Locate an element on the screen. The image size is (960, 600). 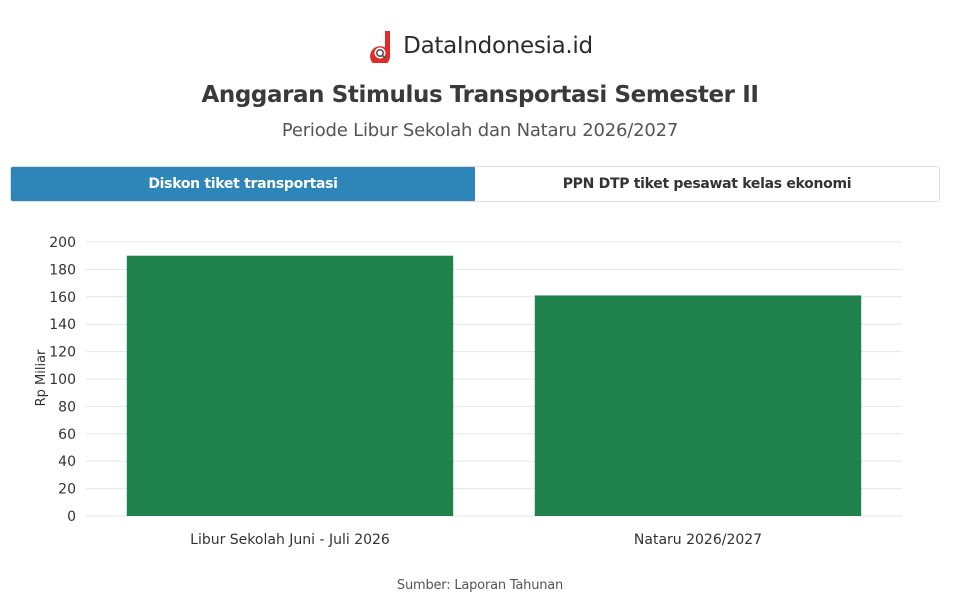
dataindonesia-logo-icon is located at coordinates (380, 47).